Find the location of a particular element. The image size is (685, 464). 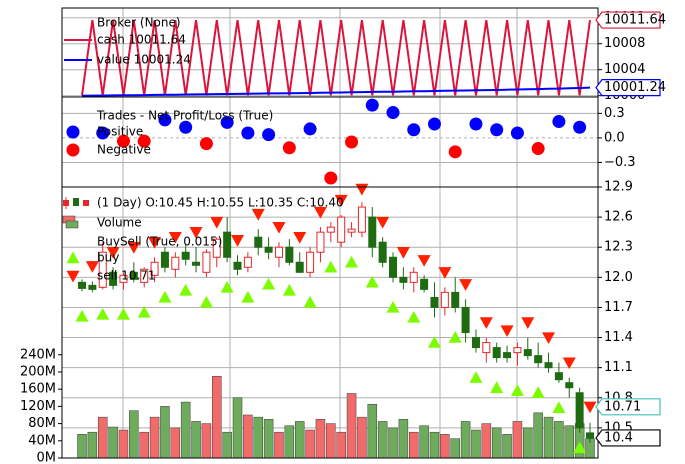

value-tag-label: 10011.64 is located at coordinates (635, 20).